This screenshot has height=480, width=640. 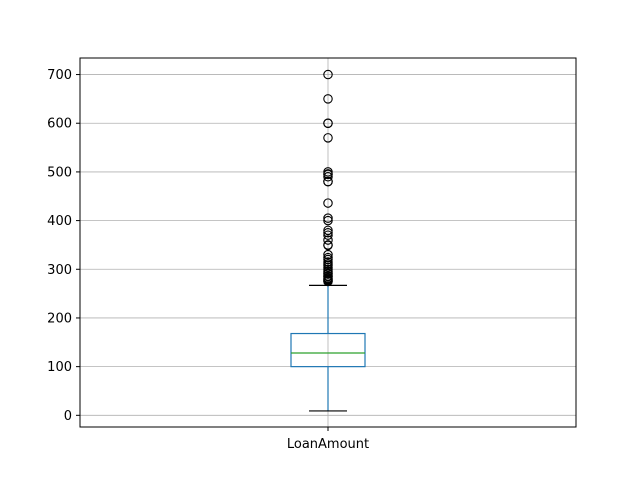 I want to click on y-tick-label: 0, so click(x=68, y=416).